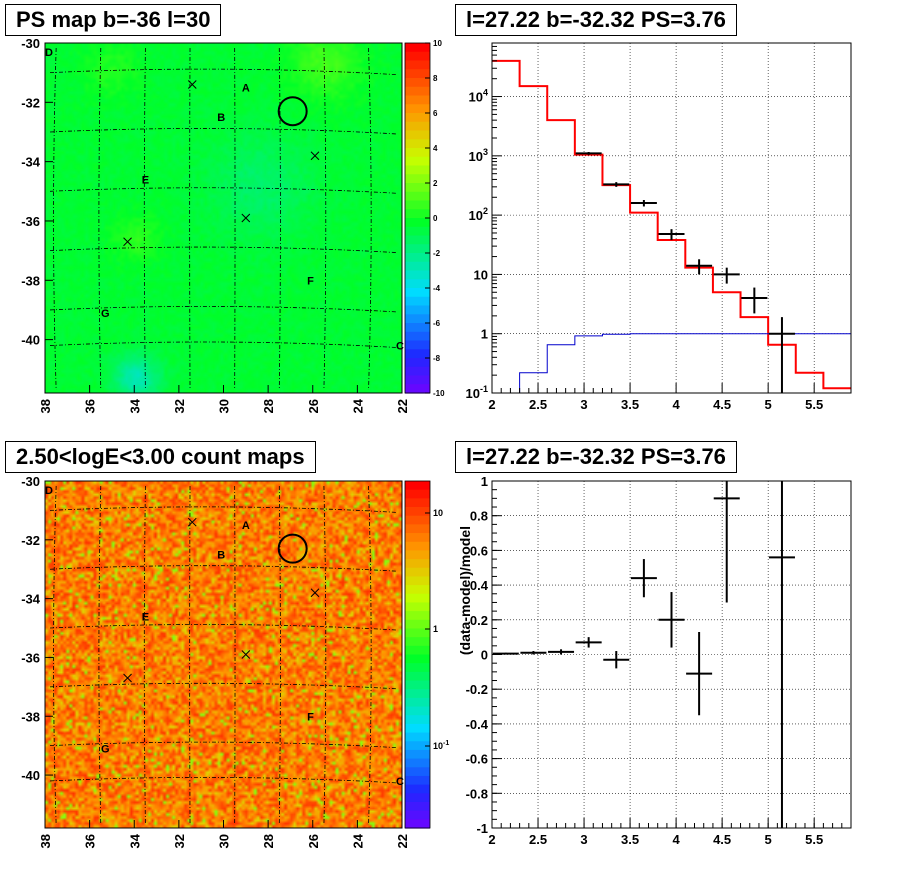  What do you see at coordinates (49, 53) in the screenshot?
I see `source-label-D: D` at bounding box center [49, 53].